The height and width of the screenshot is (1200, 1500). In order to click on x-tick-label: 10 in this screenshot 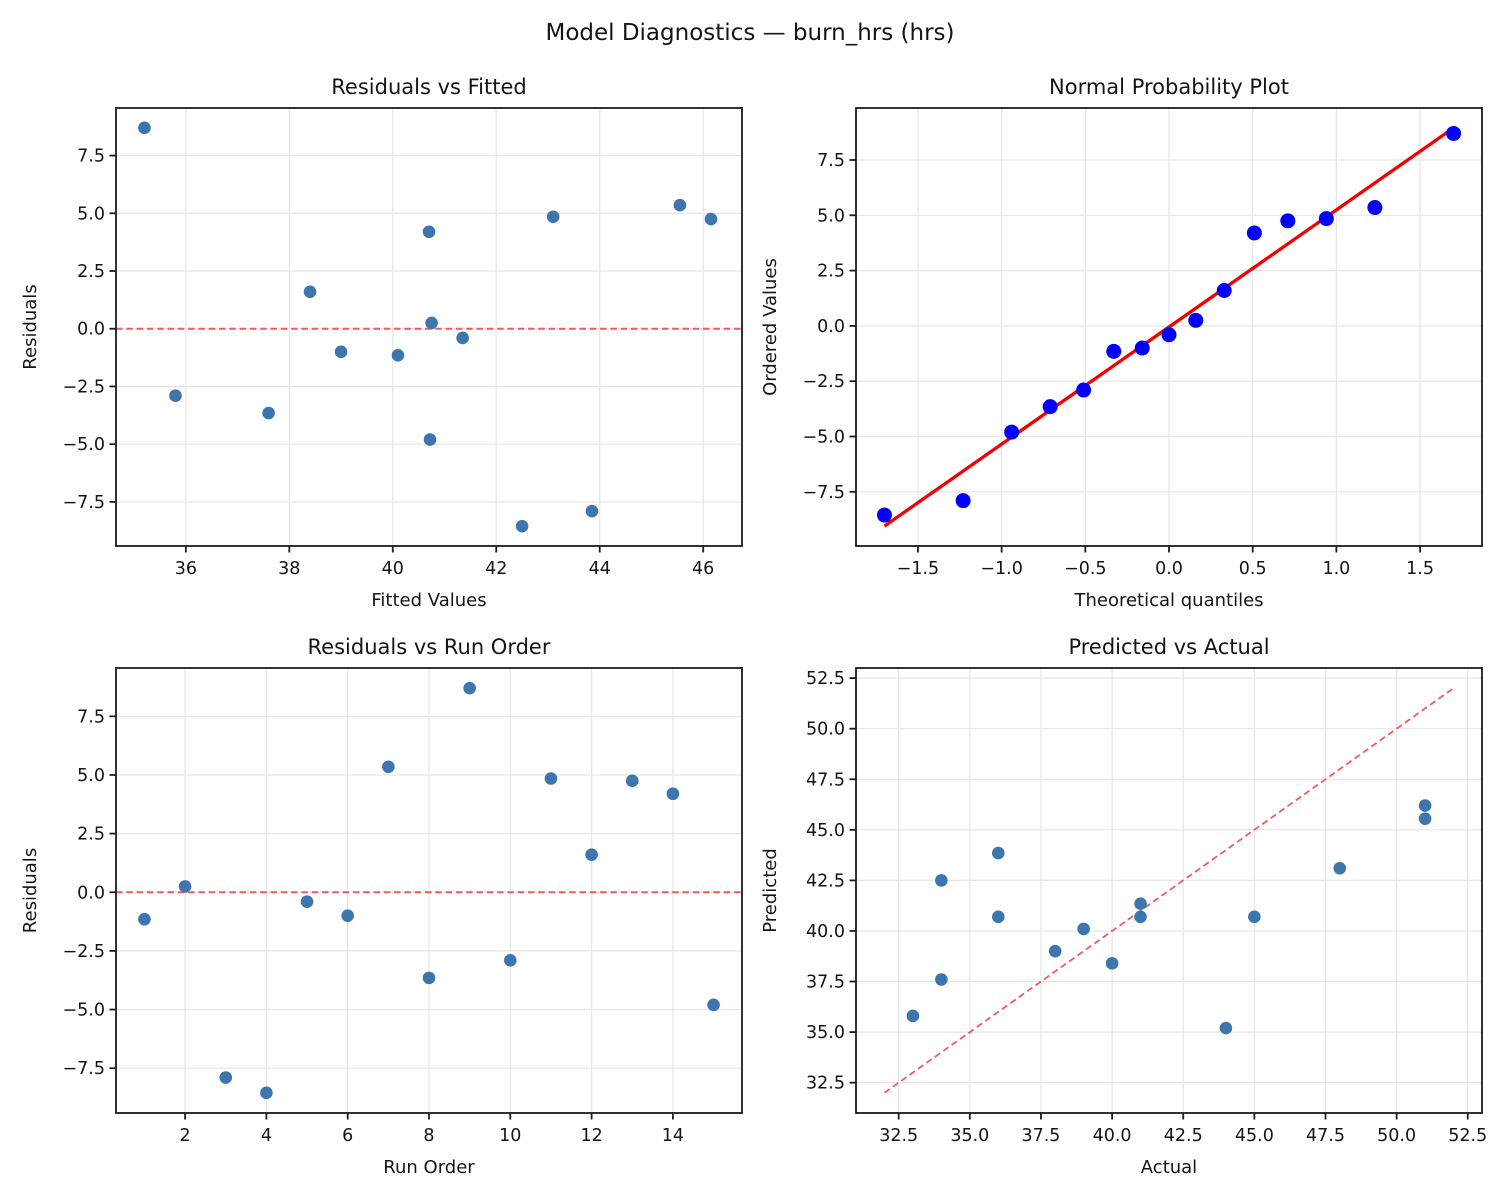, I will do `click(510, 1136)`.